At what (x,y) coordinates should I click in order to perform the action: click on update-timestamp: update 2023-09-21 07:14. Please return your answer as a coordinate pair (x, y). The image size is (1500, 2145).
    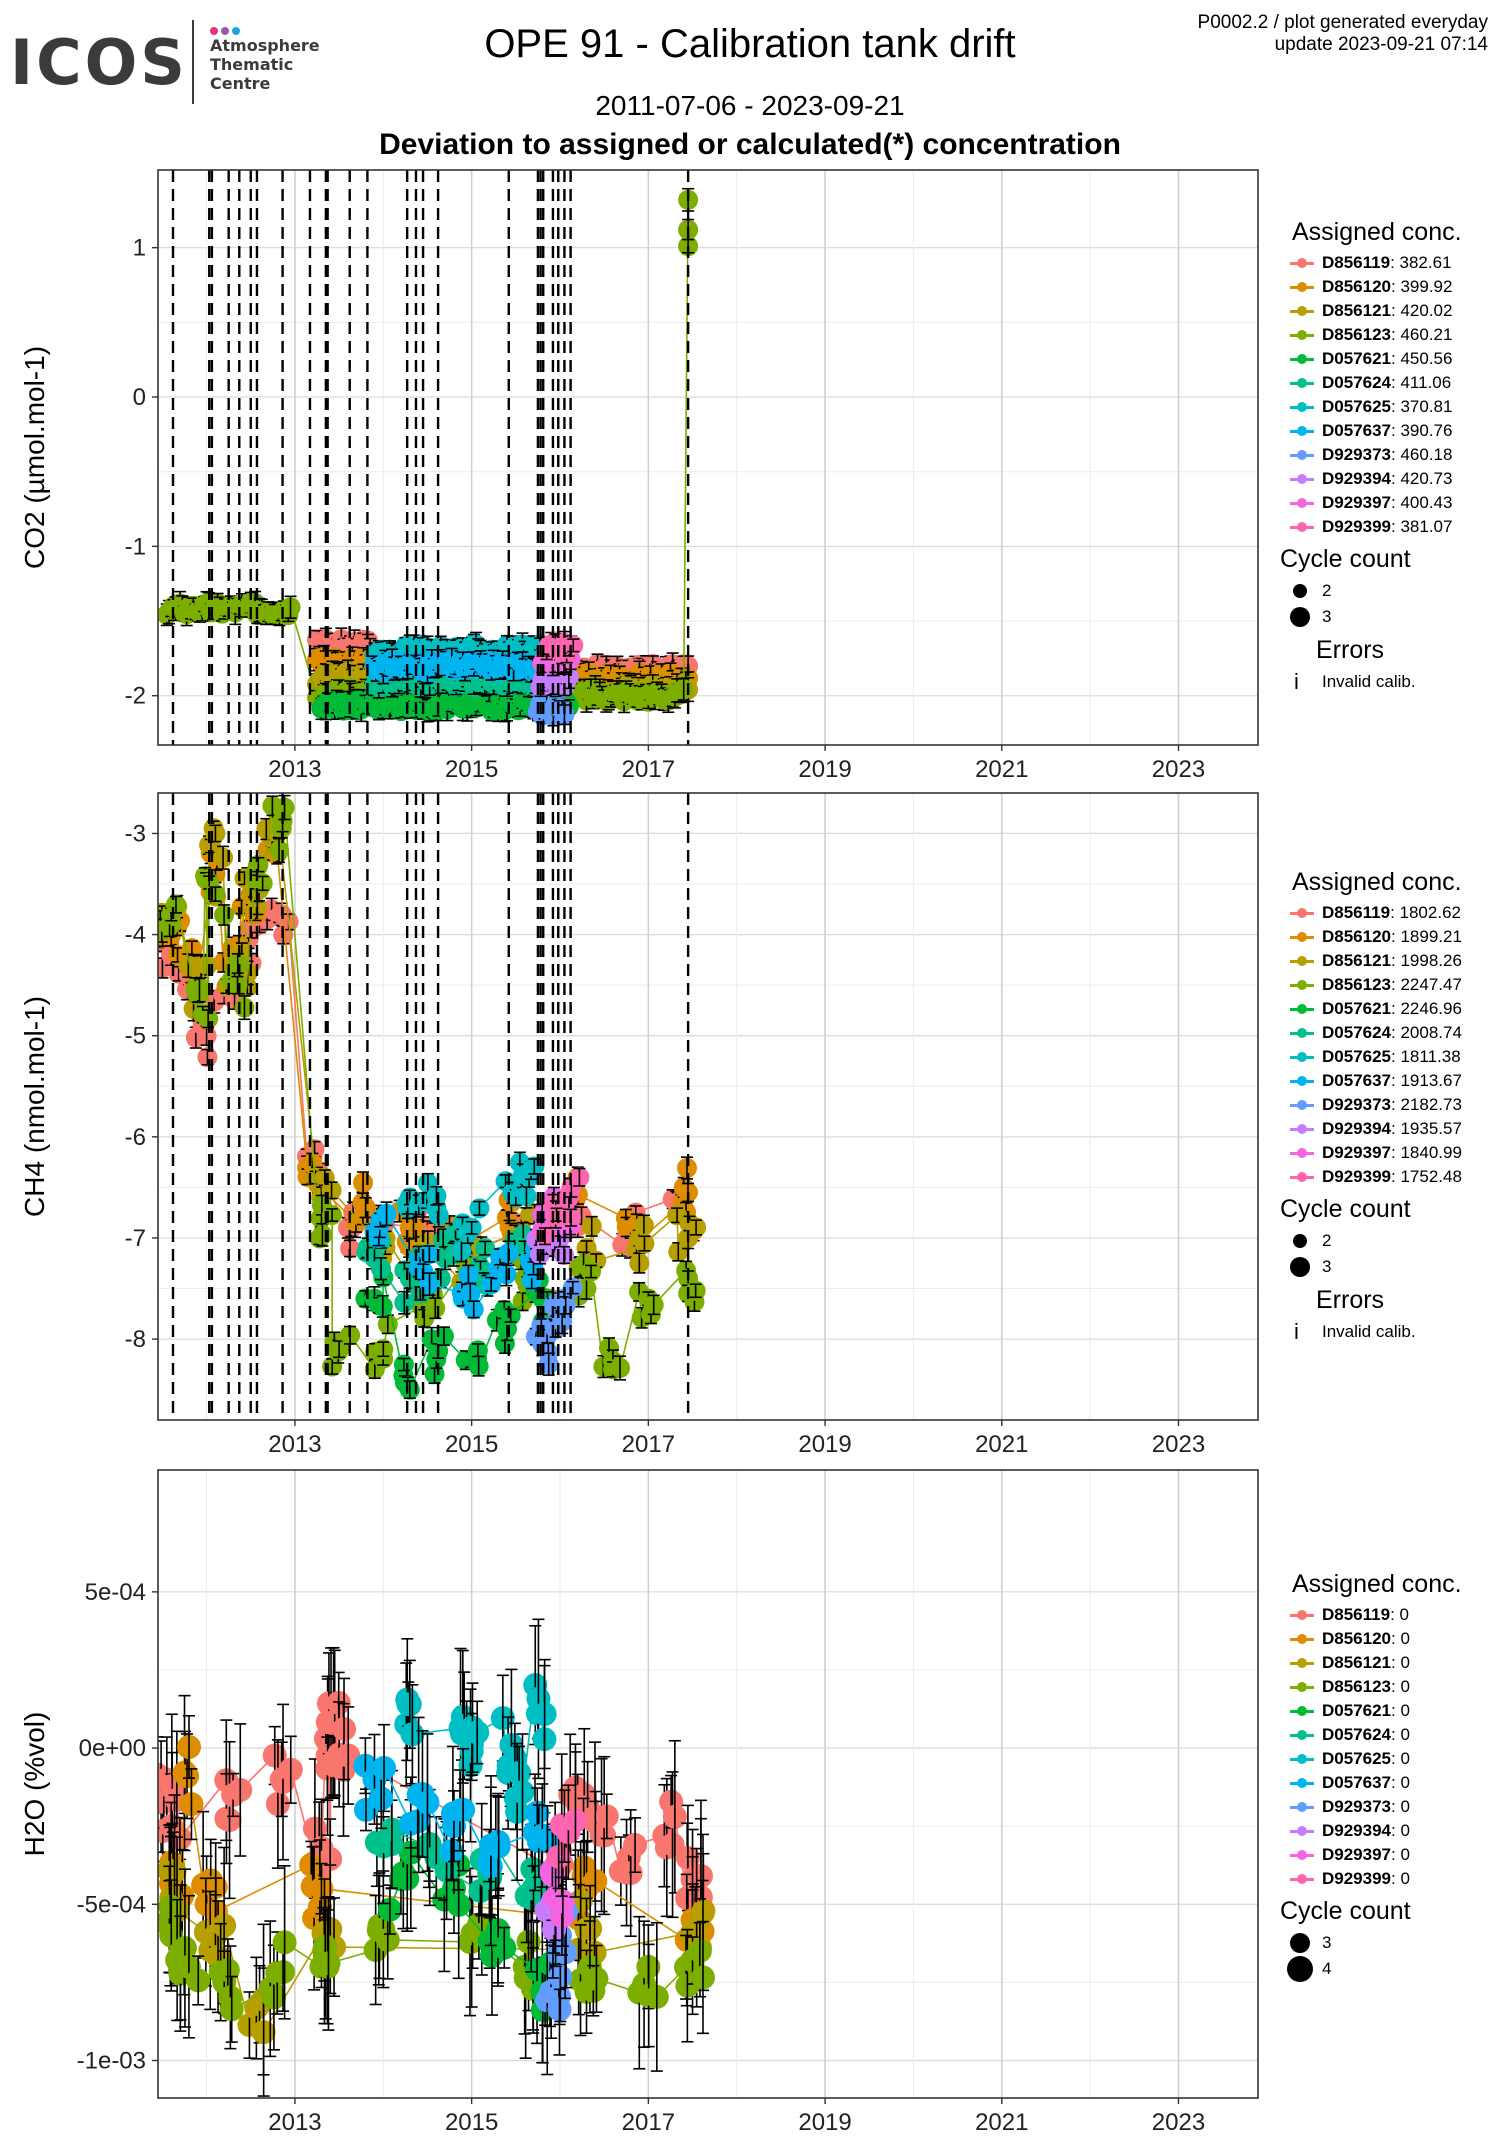
    Looking at the image, I should click on (1381, 44).